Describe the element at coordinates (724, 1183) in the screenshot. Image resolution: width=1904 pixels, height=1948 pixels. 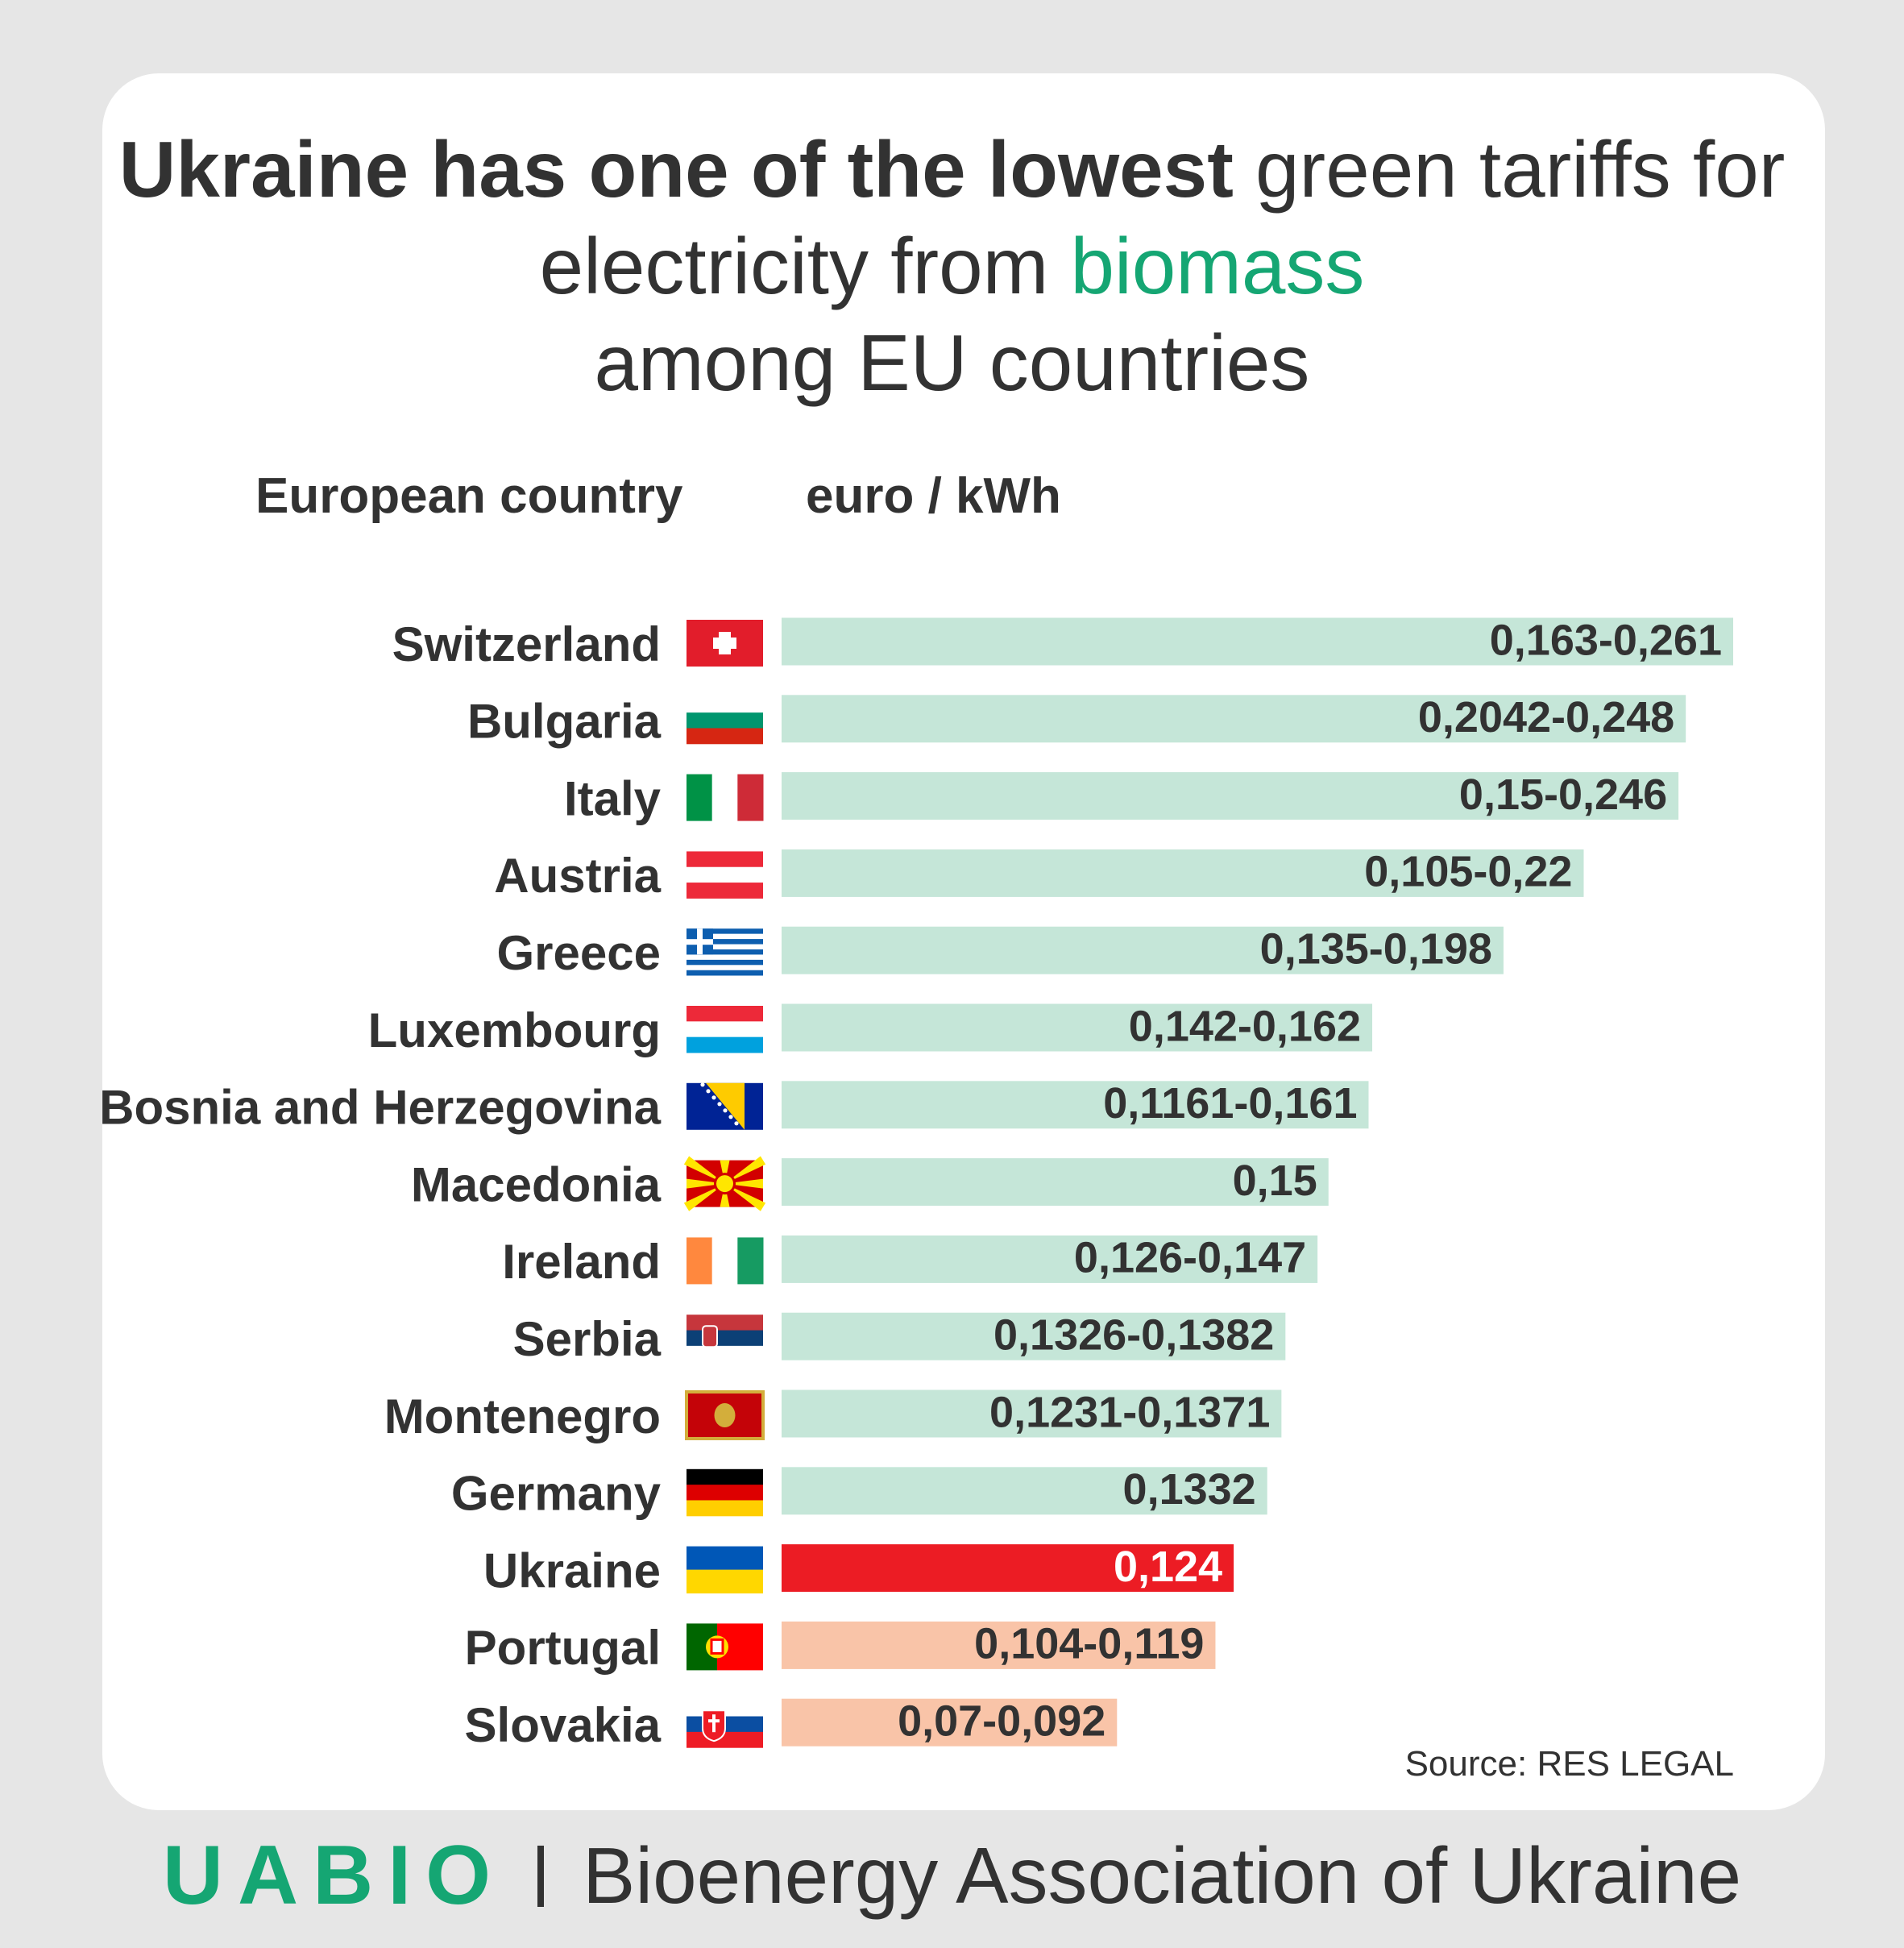
I see `macedonia-flag` at that location.